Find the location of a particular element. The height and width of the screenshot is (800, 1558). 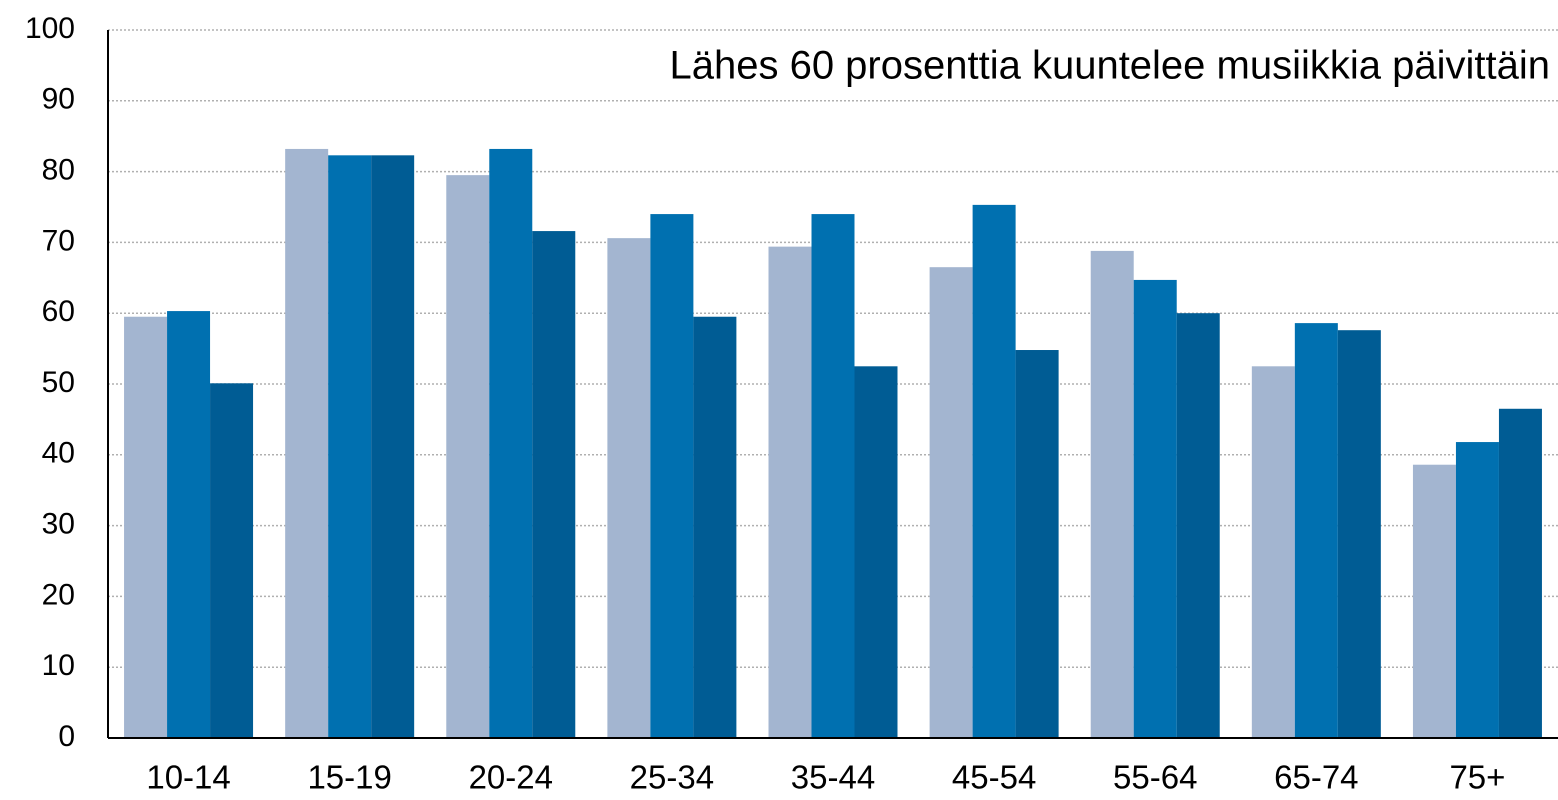

y-tick-label: 80 is located at coordinates (58, 170).